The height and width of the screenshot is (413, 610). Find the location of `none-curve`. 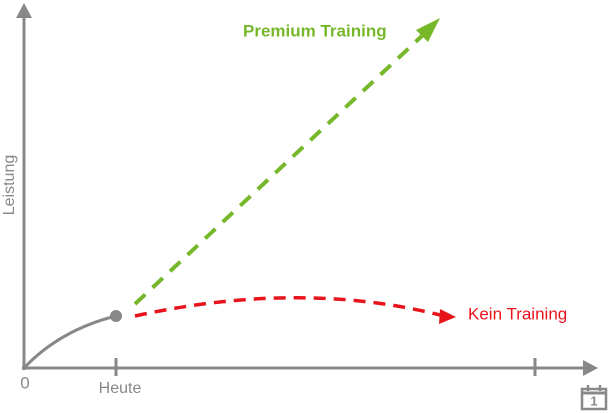

none-curve is located at coordinates (287, 307).